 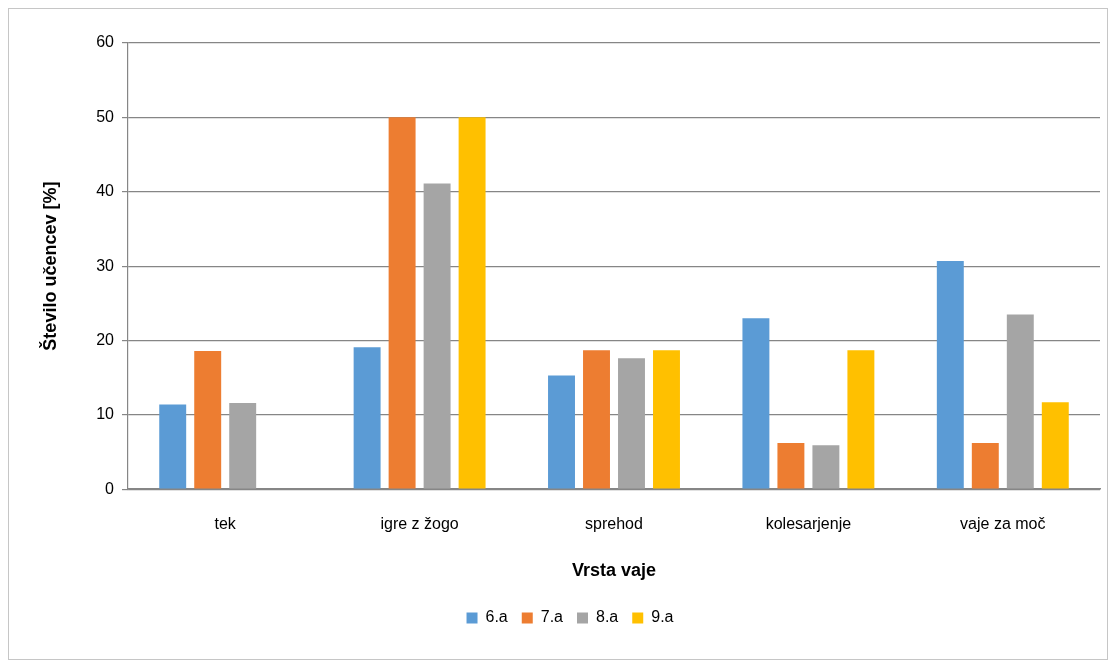 What do you see at coordinates (49, 266) in the screenshot?
I see `y-axis-title: Število učencev [%]` at bounding box center [49, 266].